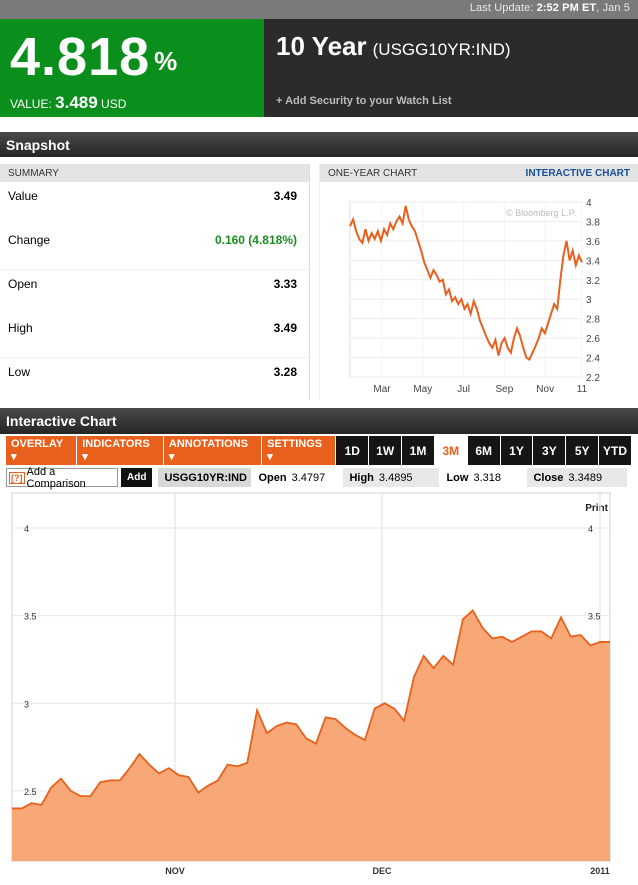 This screenshot has height=885, width=638. What do you see at coordinates (566, 8) in the screenshot?
I see `last-update-time: 2:52 PM ET` at bounding box center [566, 8].